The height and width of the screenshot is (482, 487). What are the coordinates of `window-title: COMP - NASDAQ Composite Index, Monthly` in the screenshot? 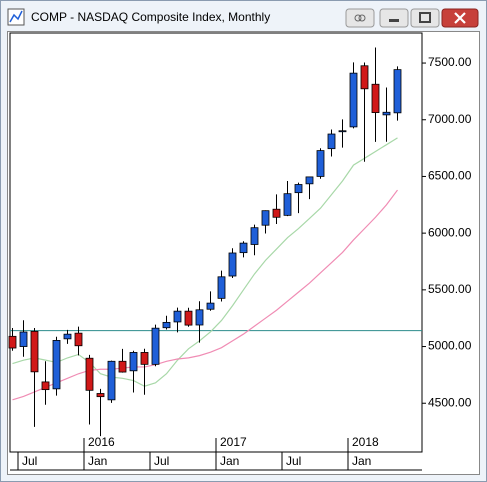 It's located at (150, 17).